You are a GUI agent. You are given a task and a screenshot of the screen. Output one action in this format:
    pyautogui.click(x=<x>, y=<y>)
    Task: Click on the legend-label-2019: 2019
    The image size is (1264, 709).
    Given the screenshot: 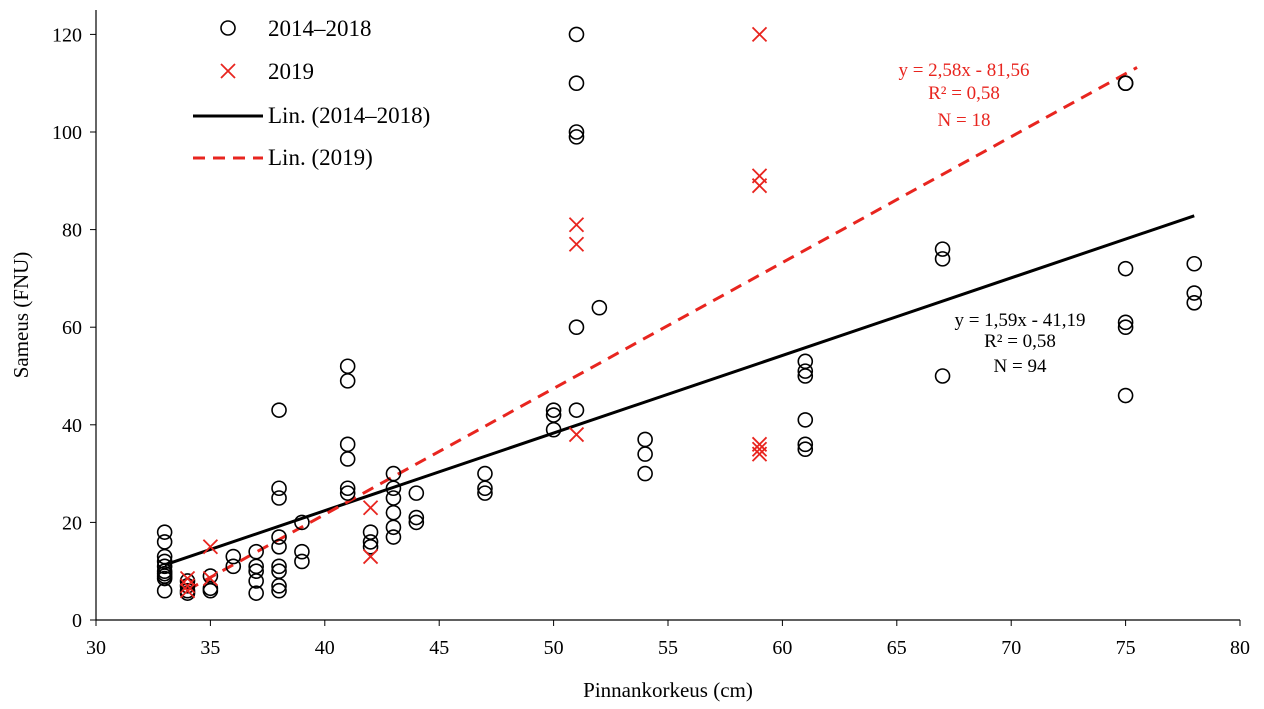 What is the action you would take?
    pyautogui.click(x=291, y=71)
    